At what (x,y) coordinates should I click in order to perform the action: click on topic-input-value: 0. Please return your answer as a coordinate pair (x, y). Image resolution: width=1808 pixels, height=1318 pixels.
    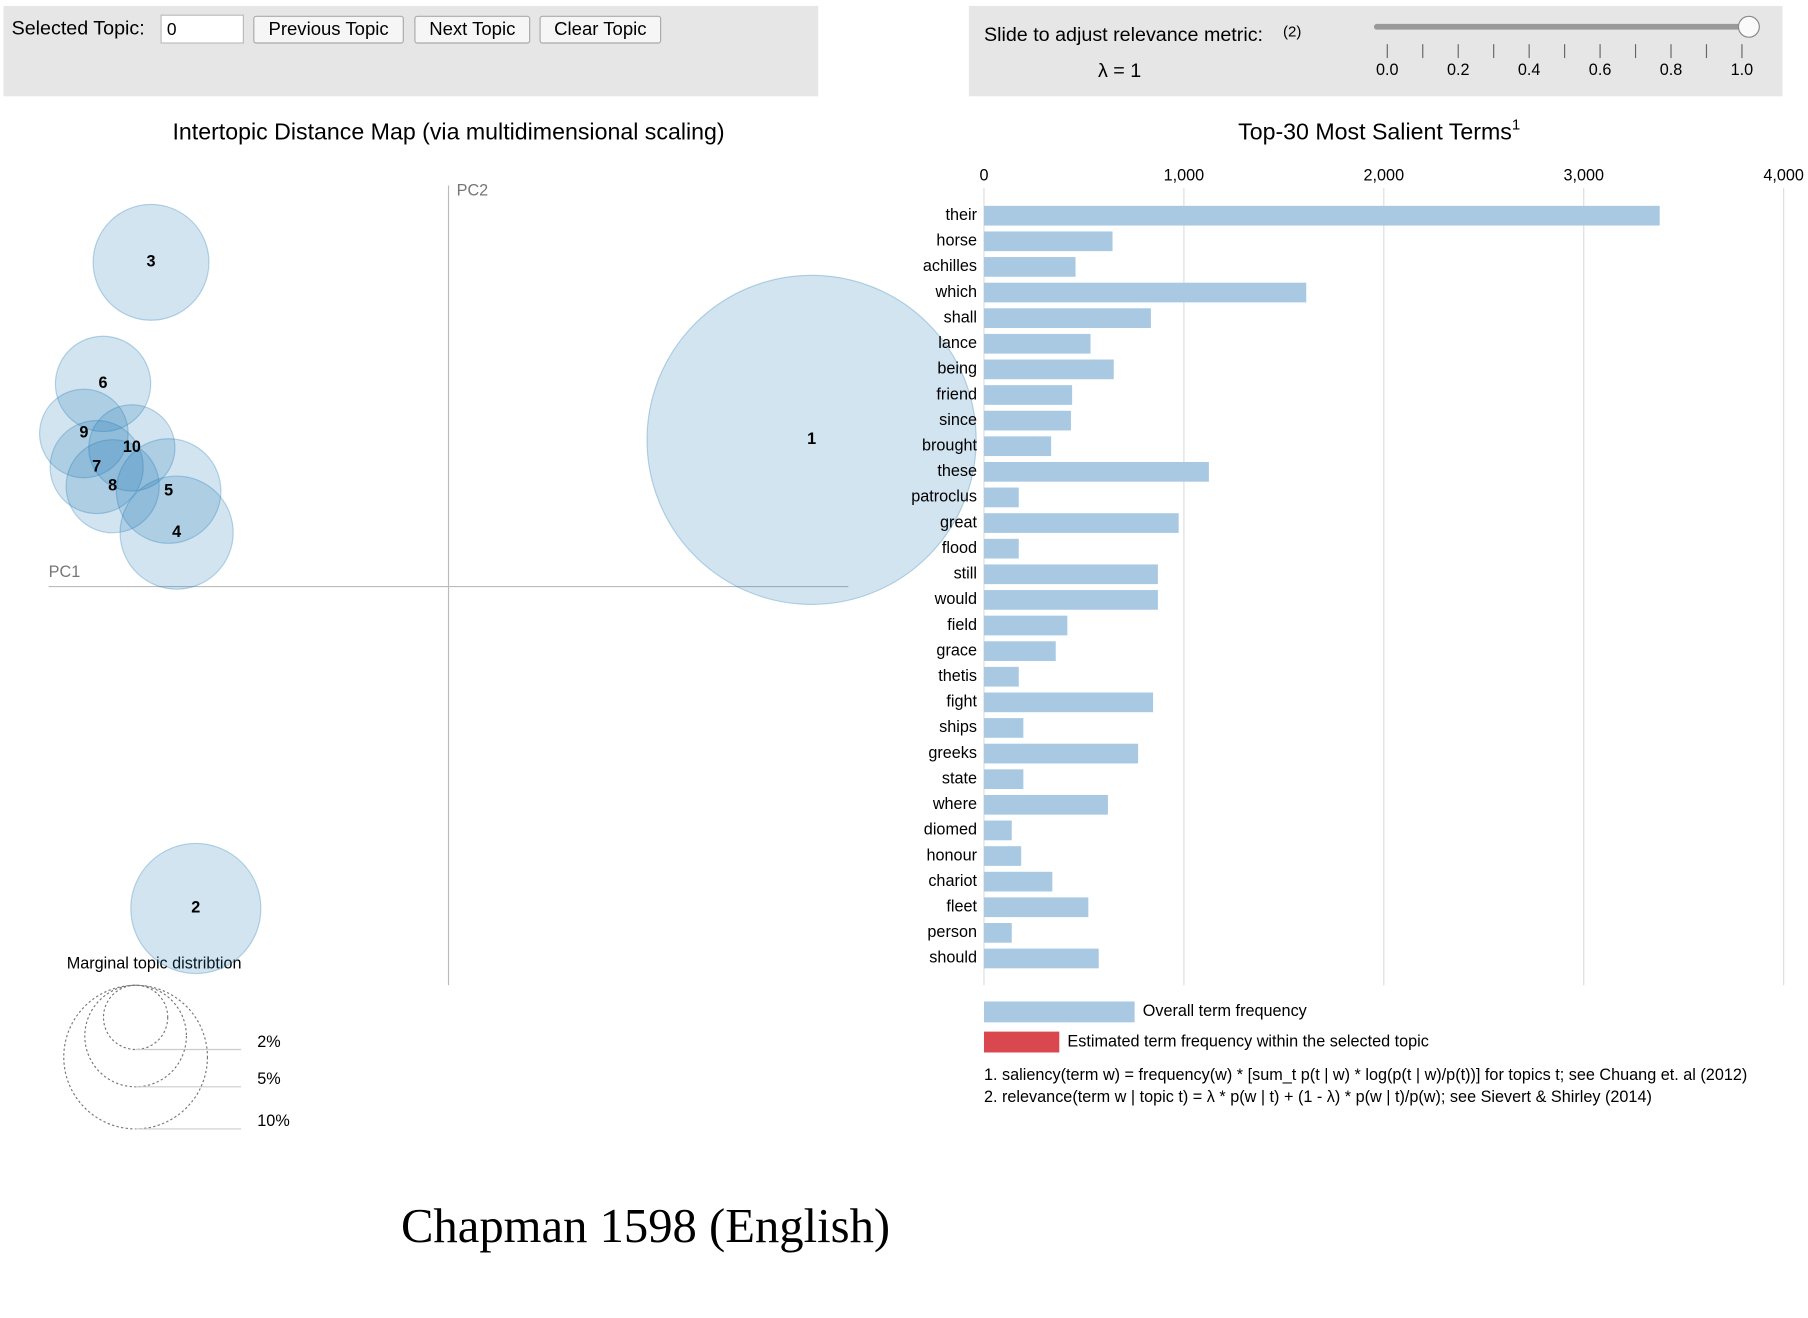
    Looking at the image, I should click on (172, 29).